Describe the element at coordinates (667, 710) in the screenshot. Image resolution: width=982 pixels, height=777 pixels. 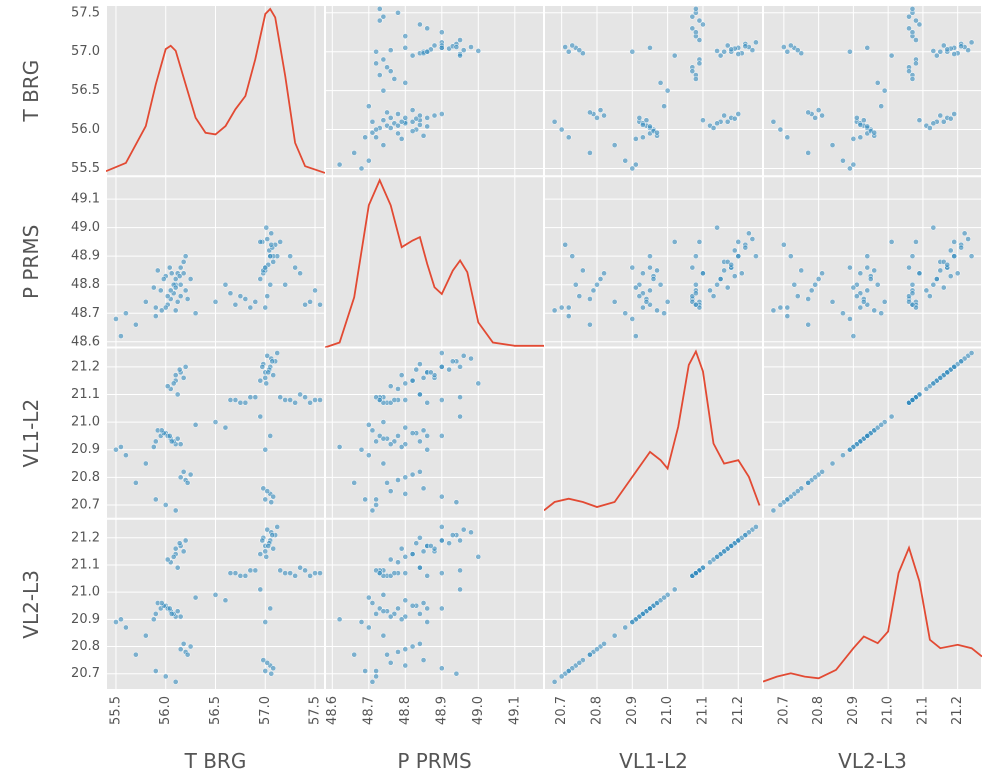
I see `x-tick-label: 21.0` at that location.